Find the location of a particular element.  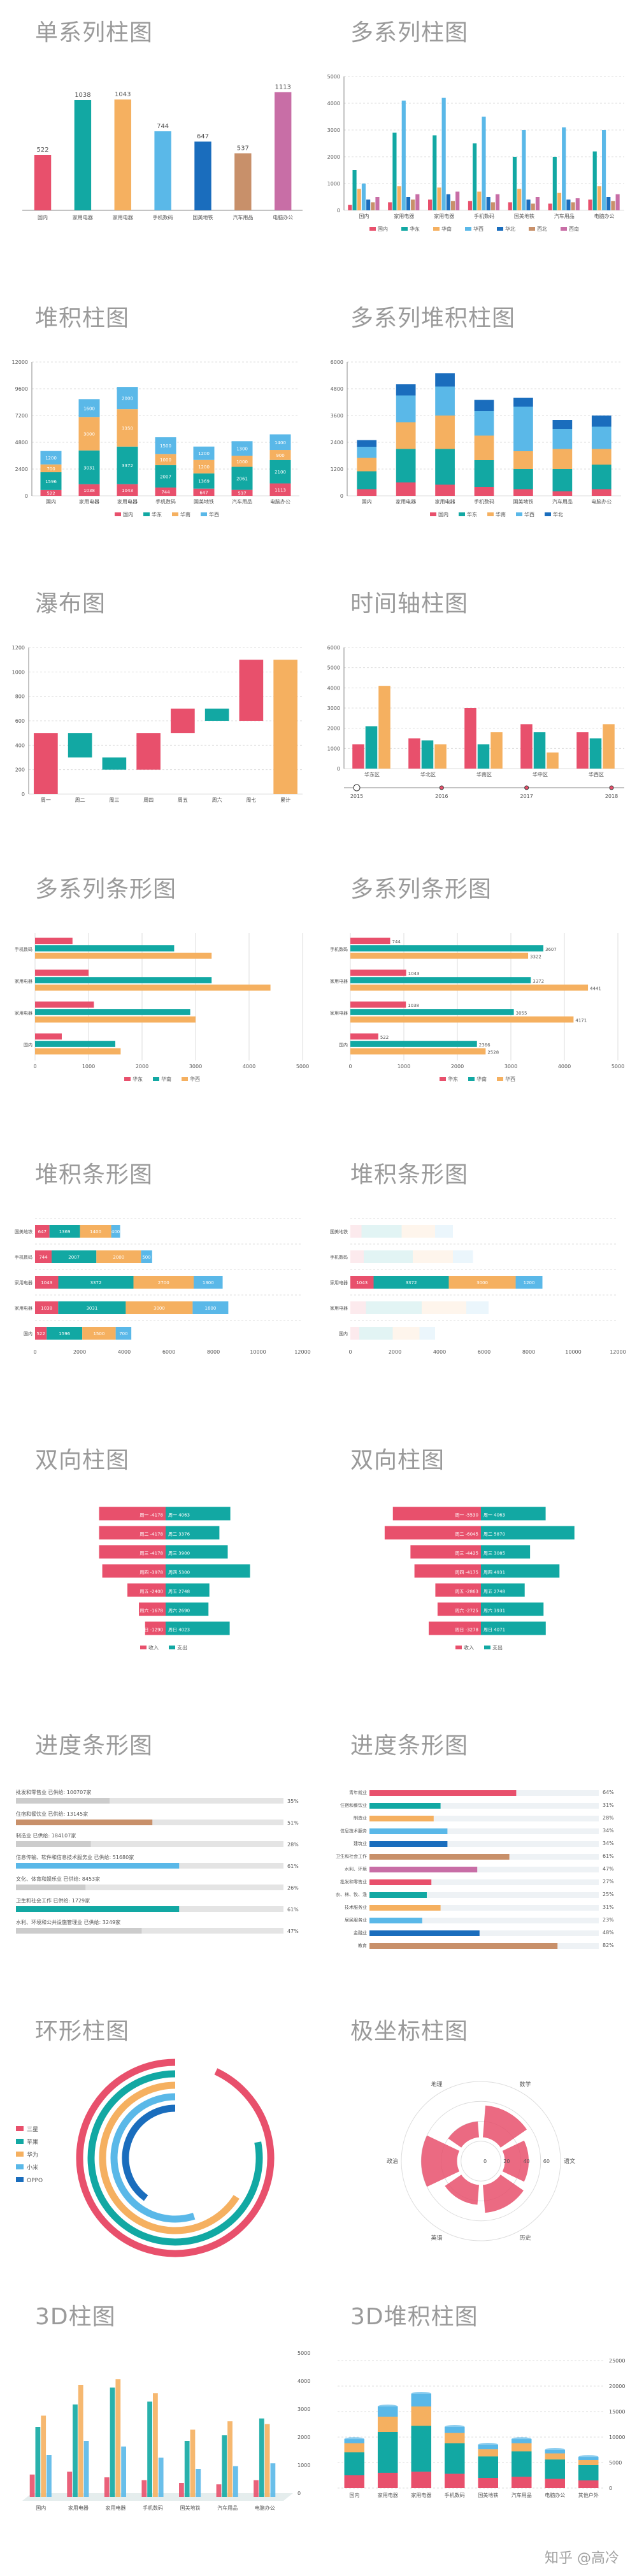

data-label: 647 is located at coordinates (203, 136).